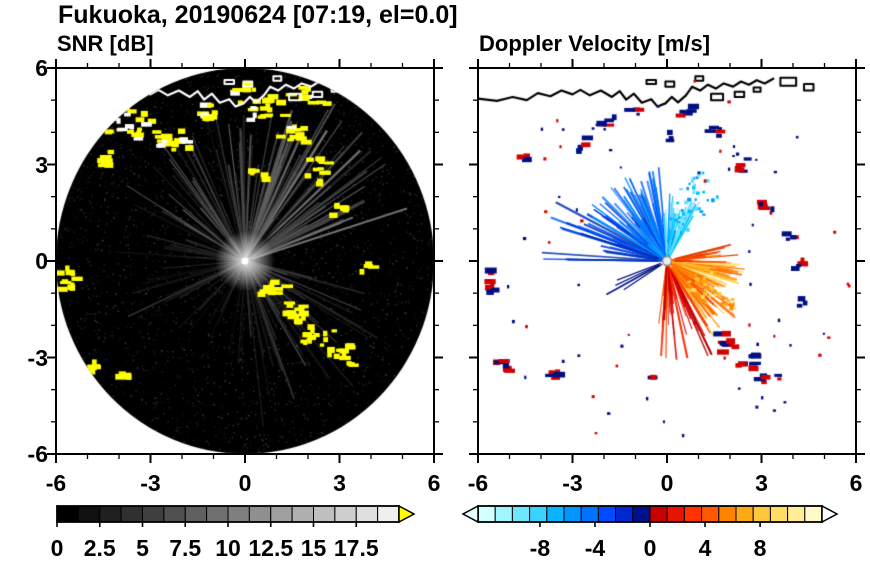  I want to click on velocity-colorbar-label: 4, so click(705, 548).